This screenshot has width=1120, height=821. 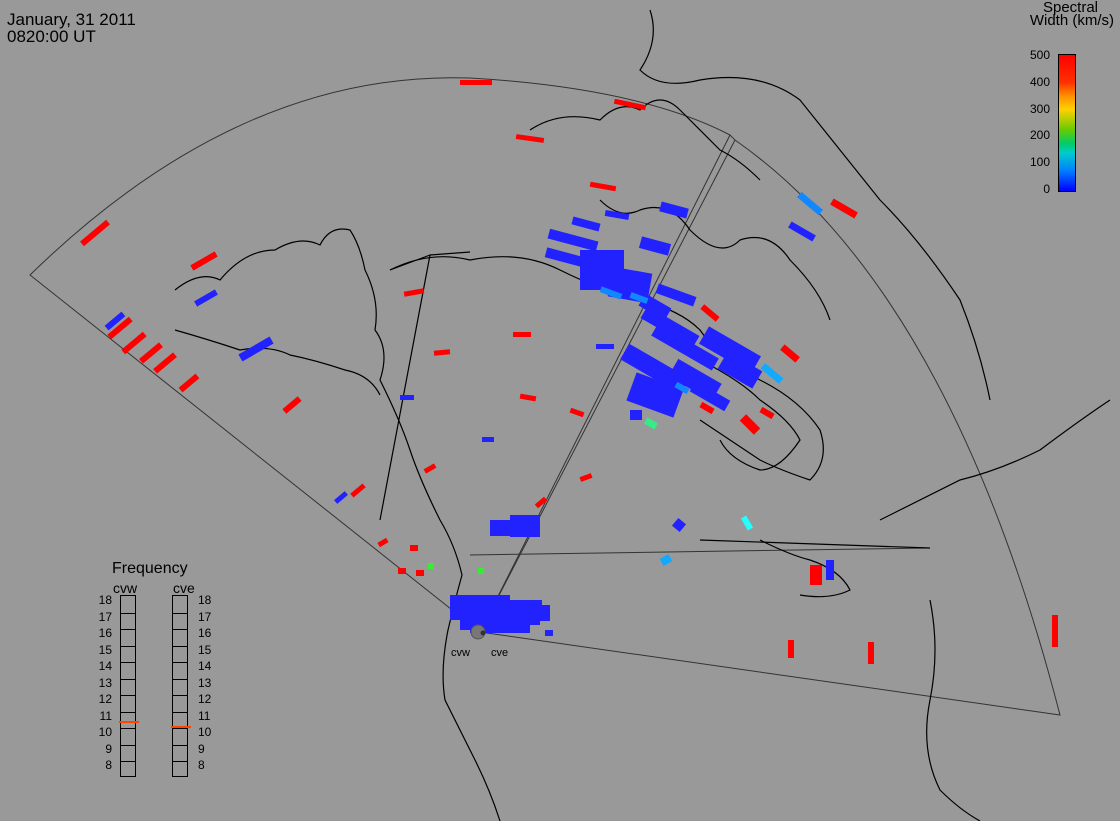 What do you see at coordinates (1071, 20) in the screenshot?
I see `colorbar-title-line2: Width (km/s)` at bounding box center [1071, 20].